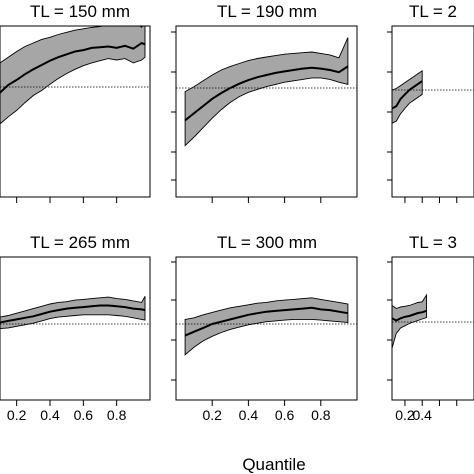  What do you see at coordinates (273, 464) in the screenshot?
I see `figure-x-axis-label: Quantile` at bounding box center [273, 464].